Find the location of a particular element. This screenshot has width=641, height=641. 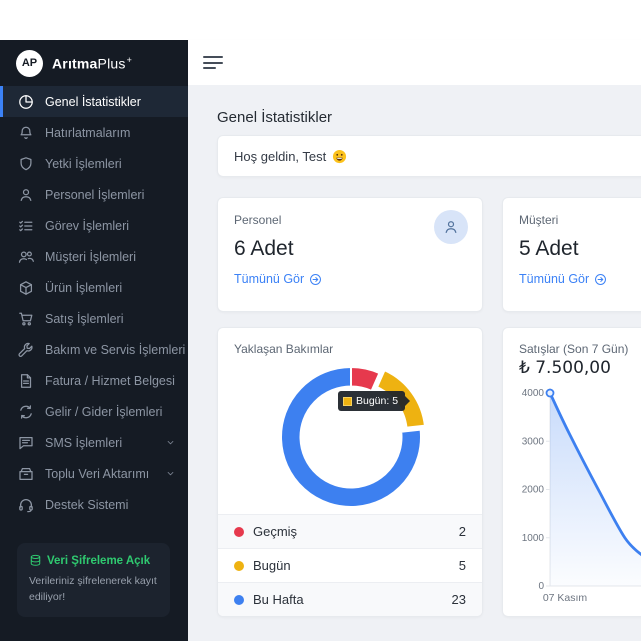

sales-chart-title: Satışlar (Son 7 Gün) is located at coordinates (574, 349).